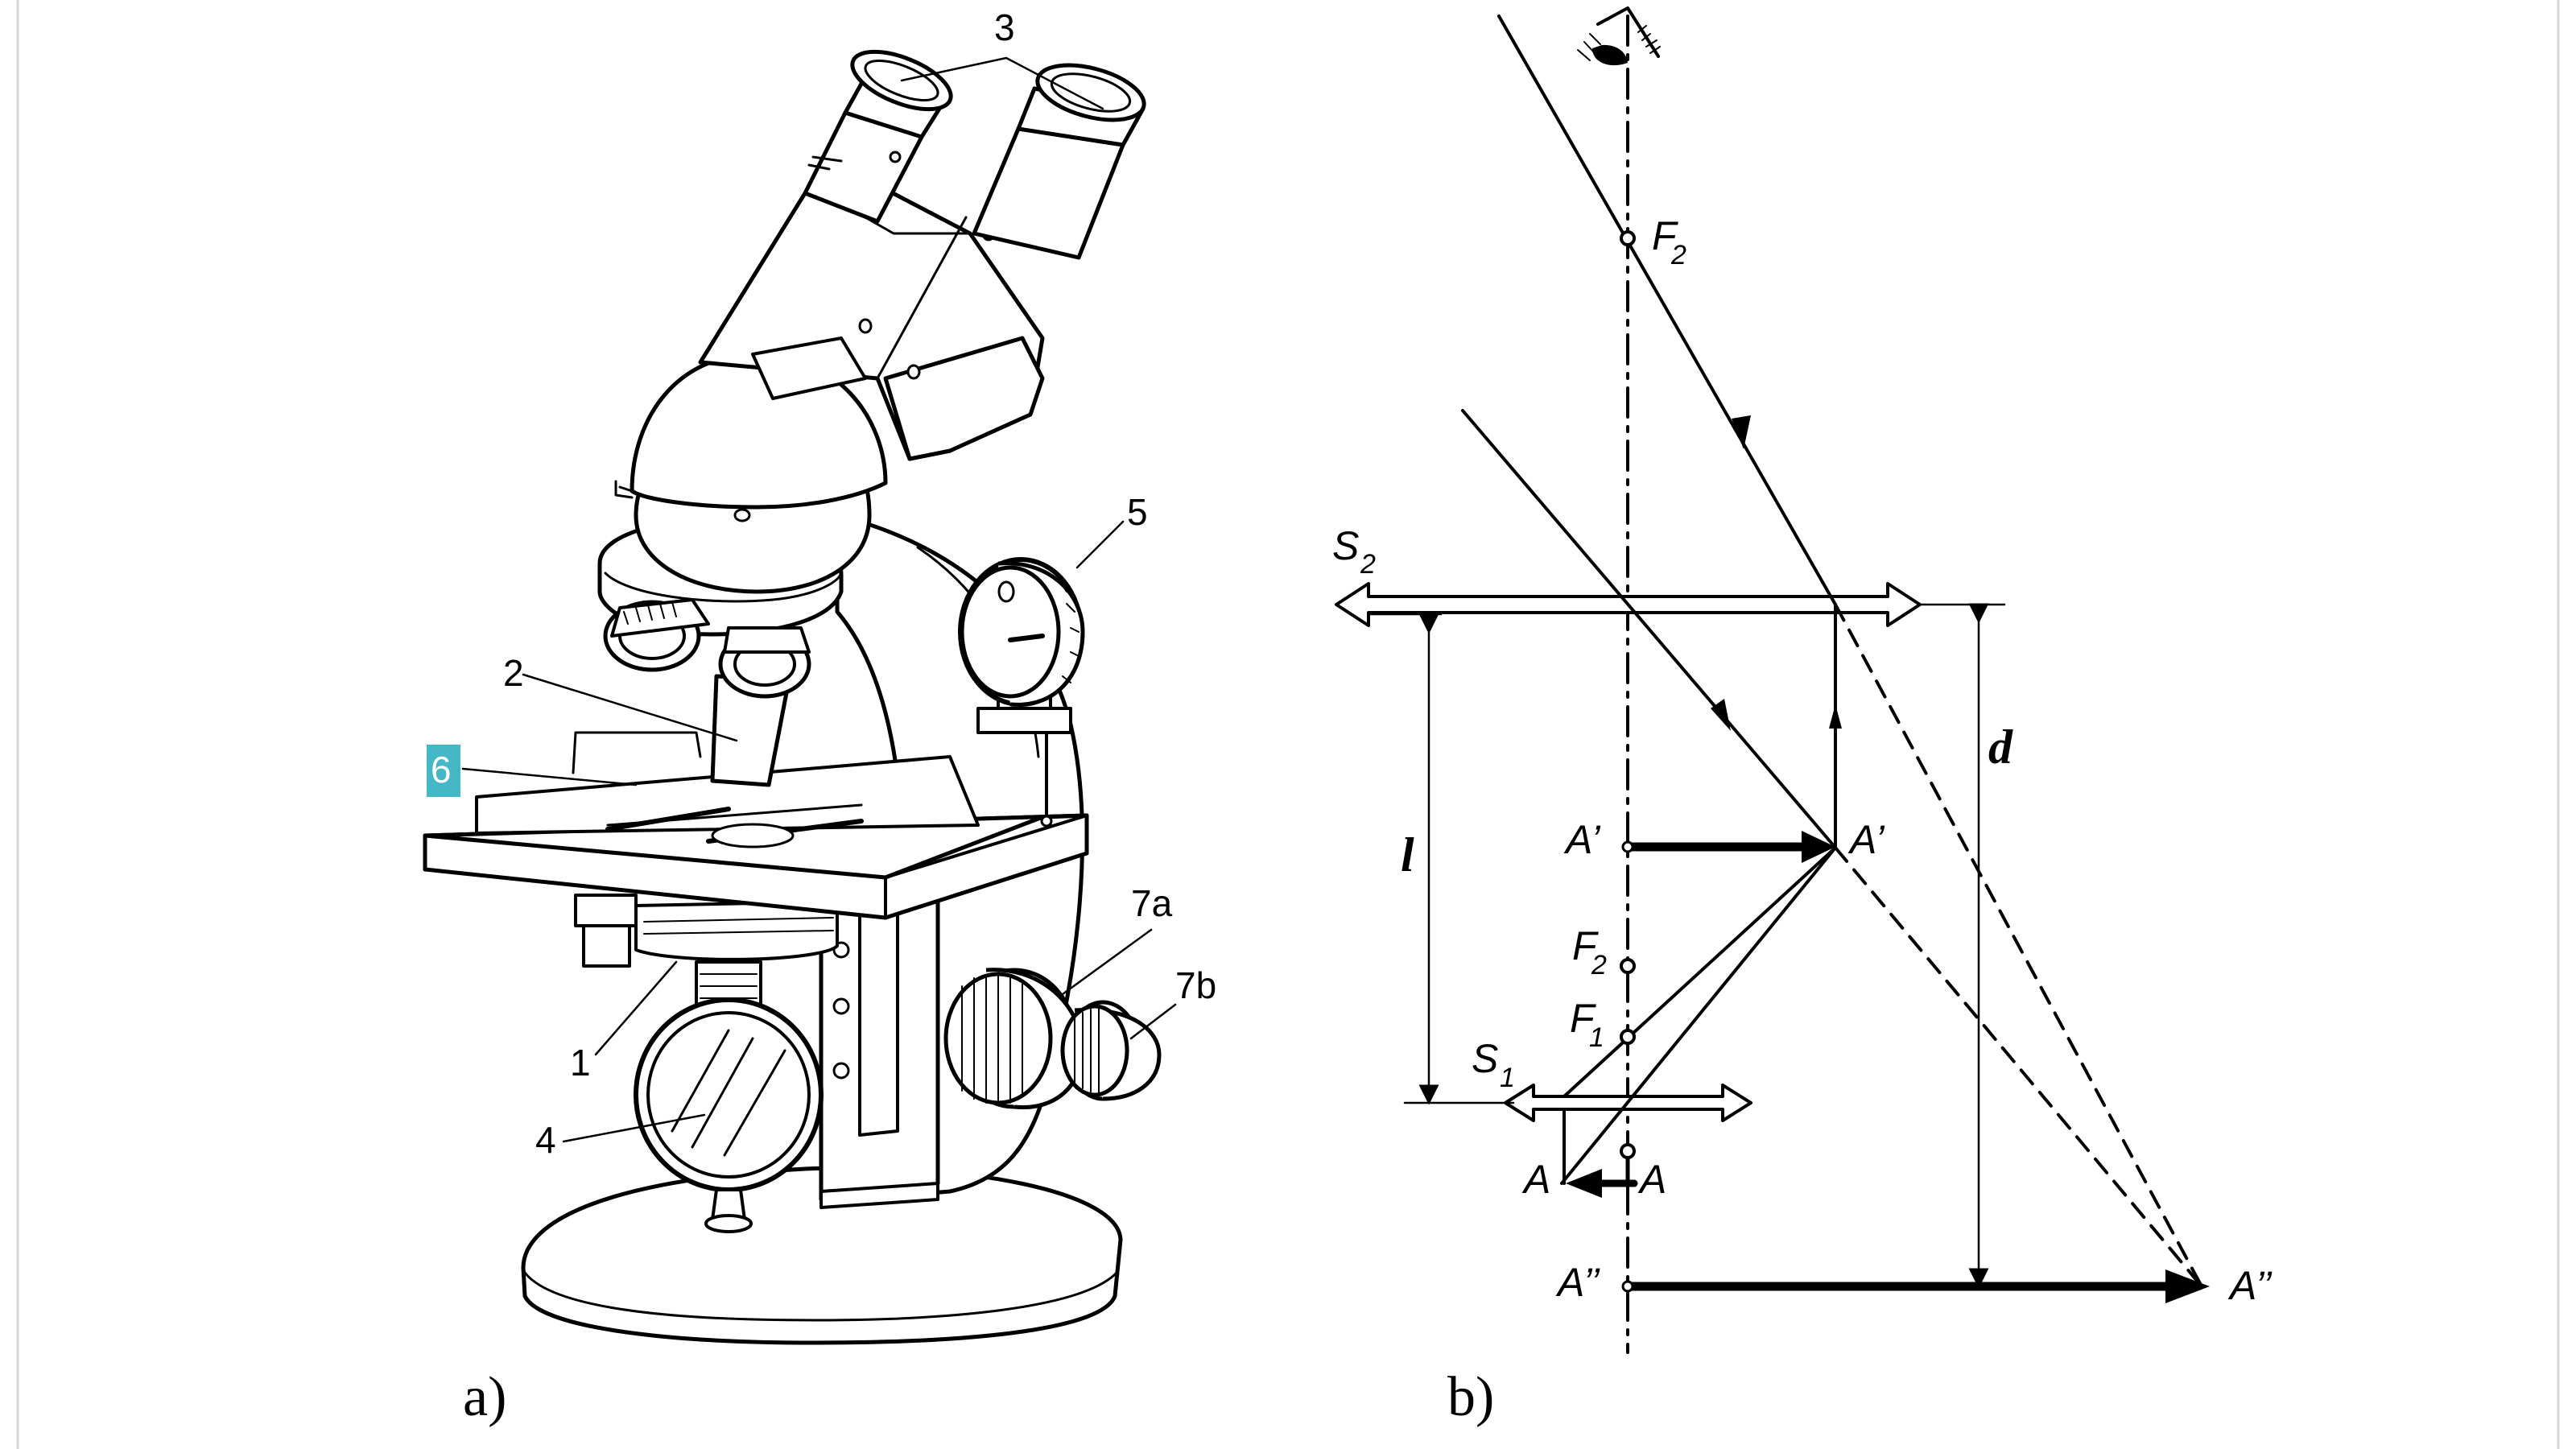  What do you see at coordinates (727, 789) in the screenshot?
I see `specimen-holder` at bounding box center [727, 789].